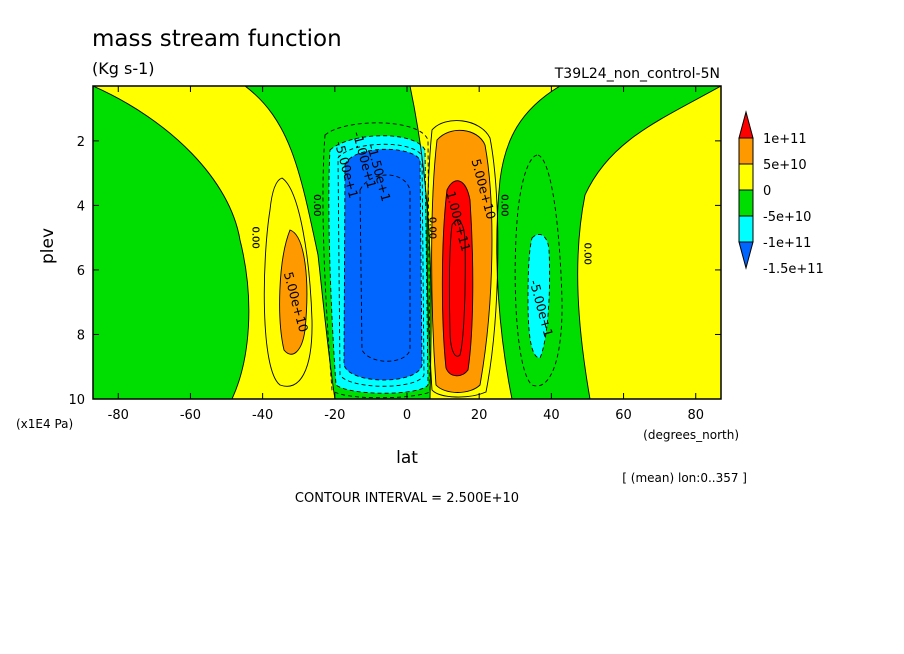 This screenshot has height=654, width=904. I want to click on chart-units: (Kg s-1), so click(123, 68).